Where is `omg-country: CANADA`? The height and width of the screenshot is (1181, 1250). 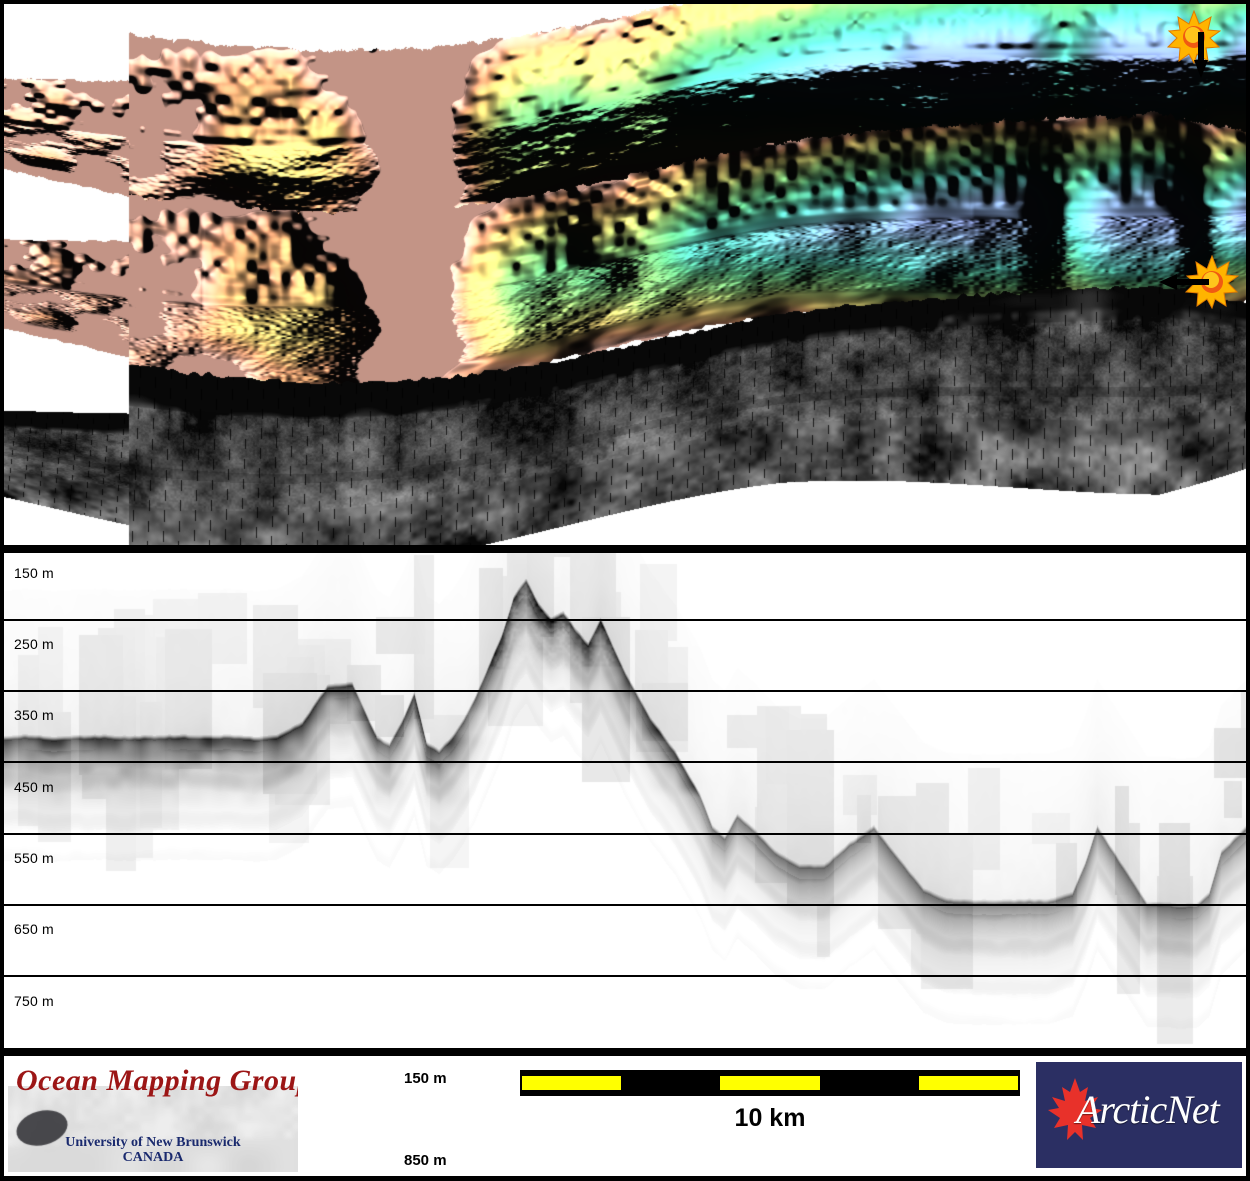
omg-country: CANADA is located at coordinates (153, 1157).